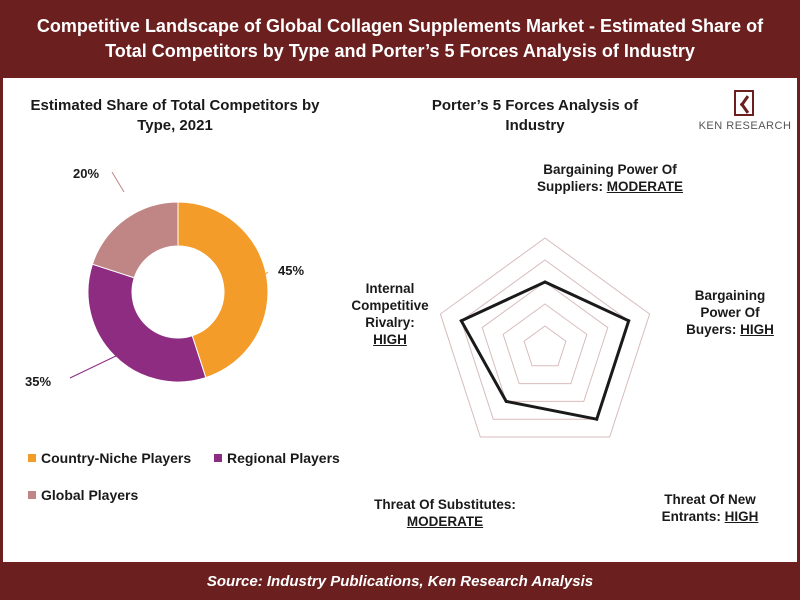  I want to click on legend-label: Country-Niche Players, so click(116, 458).